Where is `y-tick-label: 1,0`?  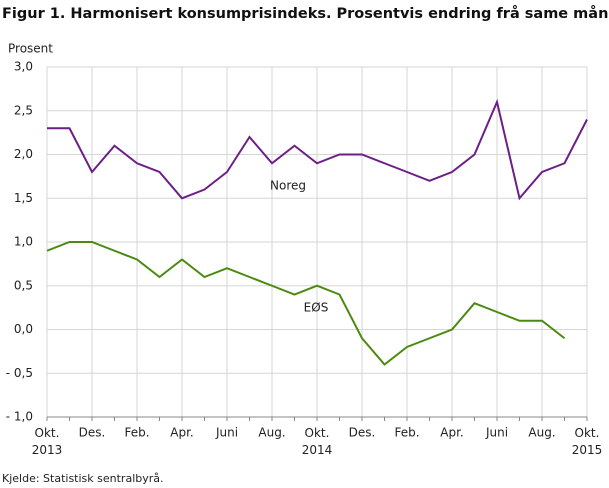
y-tick-label: 1,0 is located at coordinates (23, 242).